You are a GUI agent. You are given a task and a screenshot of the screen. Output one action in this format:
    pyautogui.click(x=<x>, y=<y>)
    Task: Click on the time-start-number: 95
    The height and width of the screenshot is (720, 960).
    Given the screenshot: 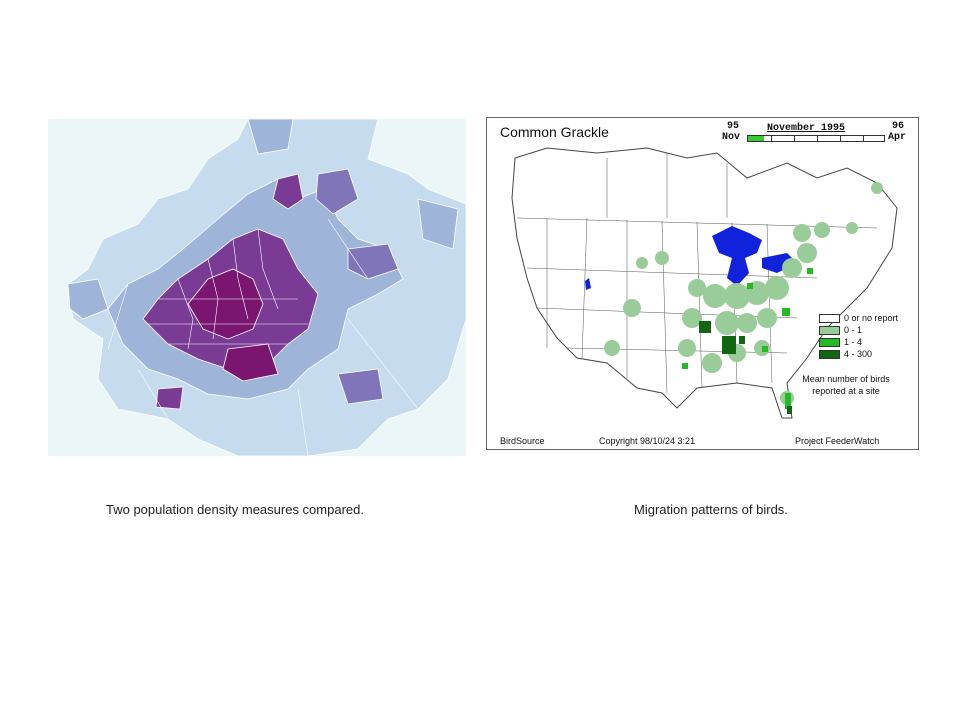 What is the action you would take?
    pyautogui.click(x=733, y=126)
    